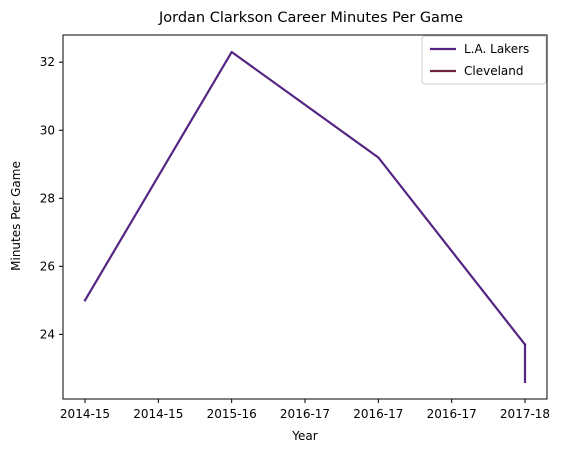  Describe the element at coordinates (496, 49) in the screenshot. I see `legend-label: L.A. Lakers` at that location.